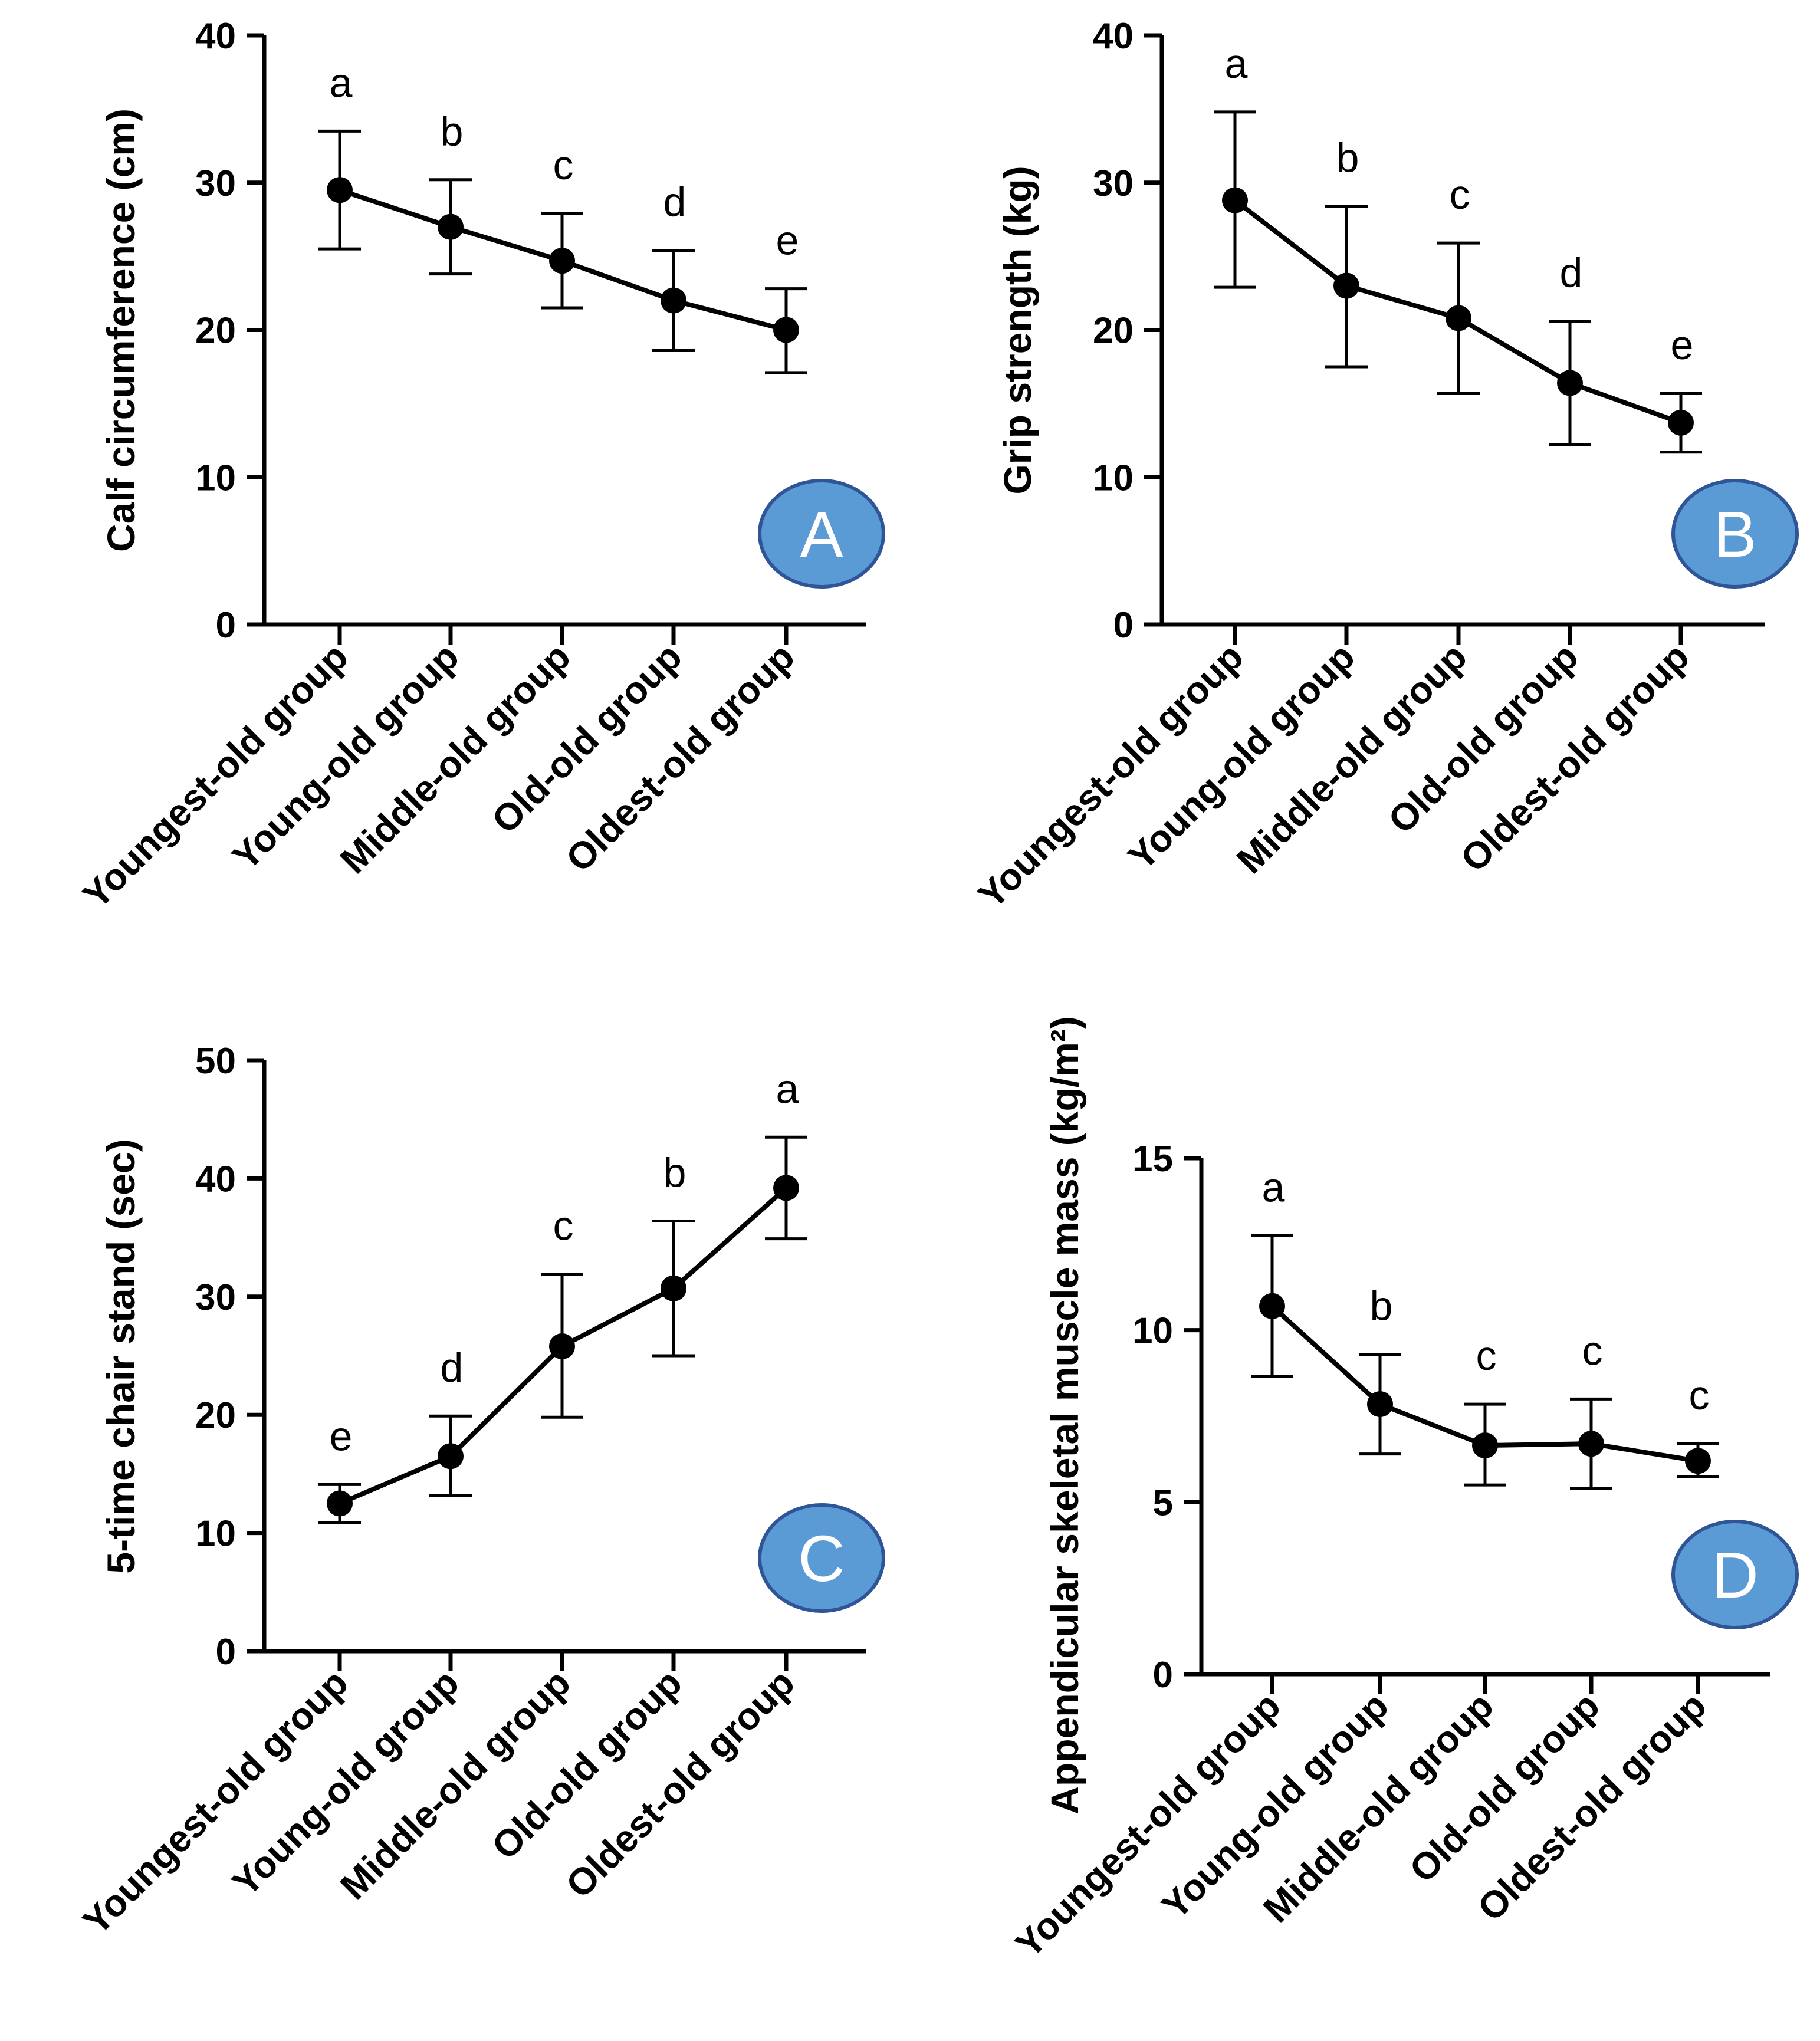 This screenshot has height=2041, width=1820. I want to click on panel-letter: A, so click(821, 534).